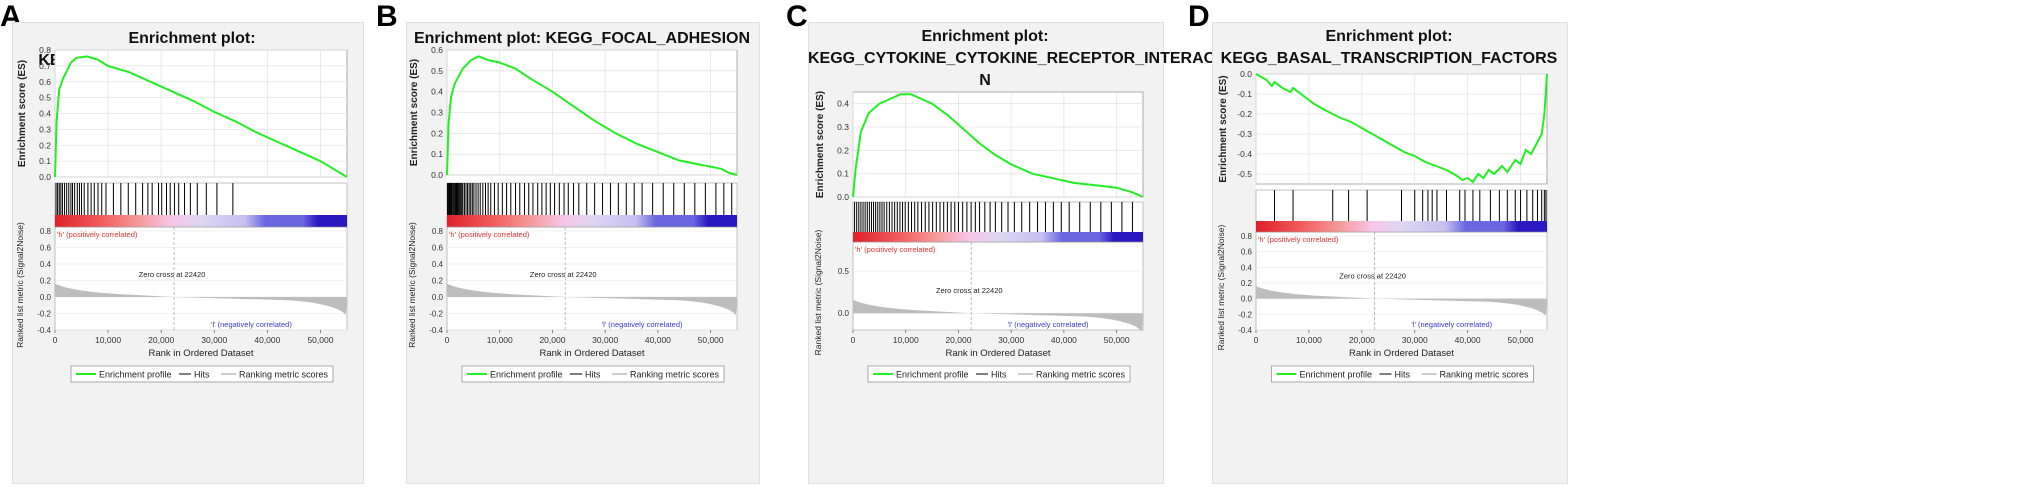 This screenshot has height=491, width=2023. What do you see at coordinates (1244, 114) in the screenshot?
I see `panel-d-es-tick-label: -0.2` at bounding box center [1244, 114].